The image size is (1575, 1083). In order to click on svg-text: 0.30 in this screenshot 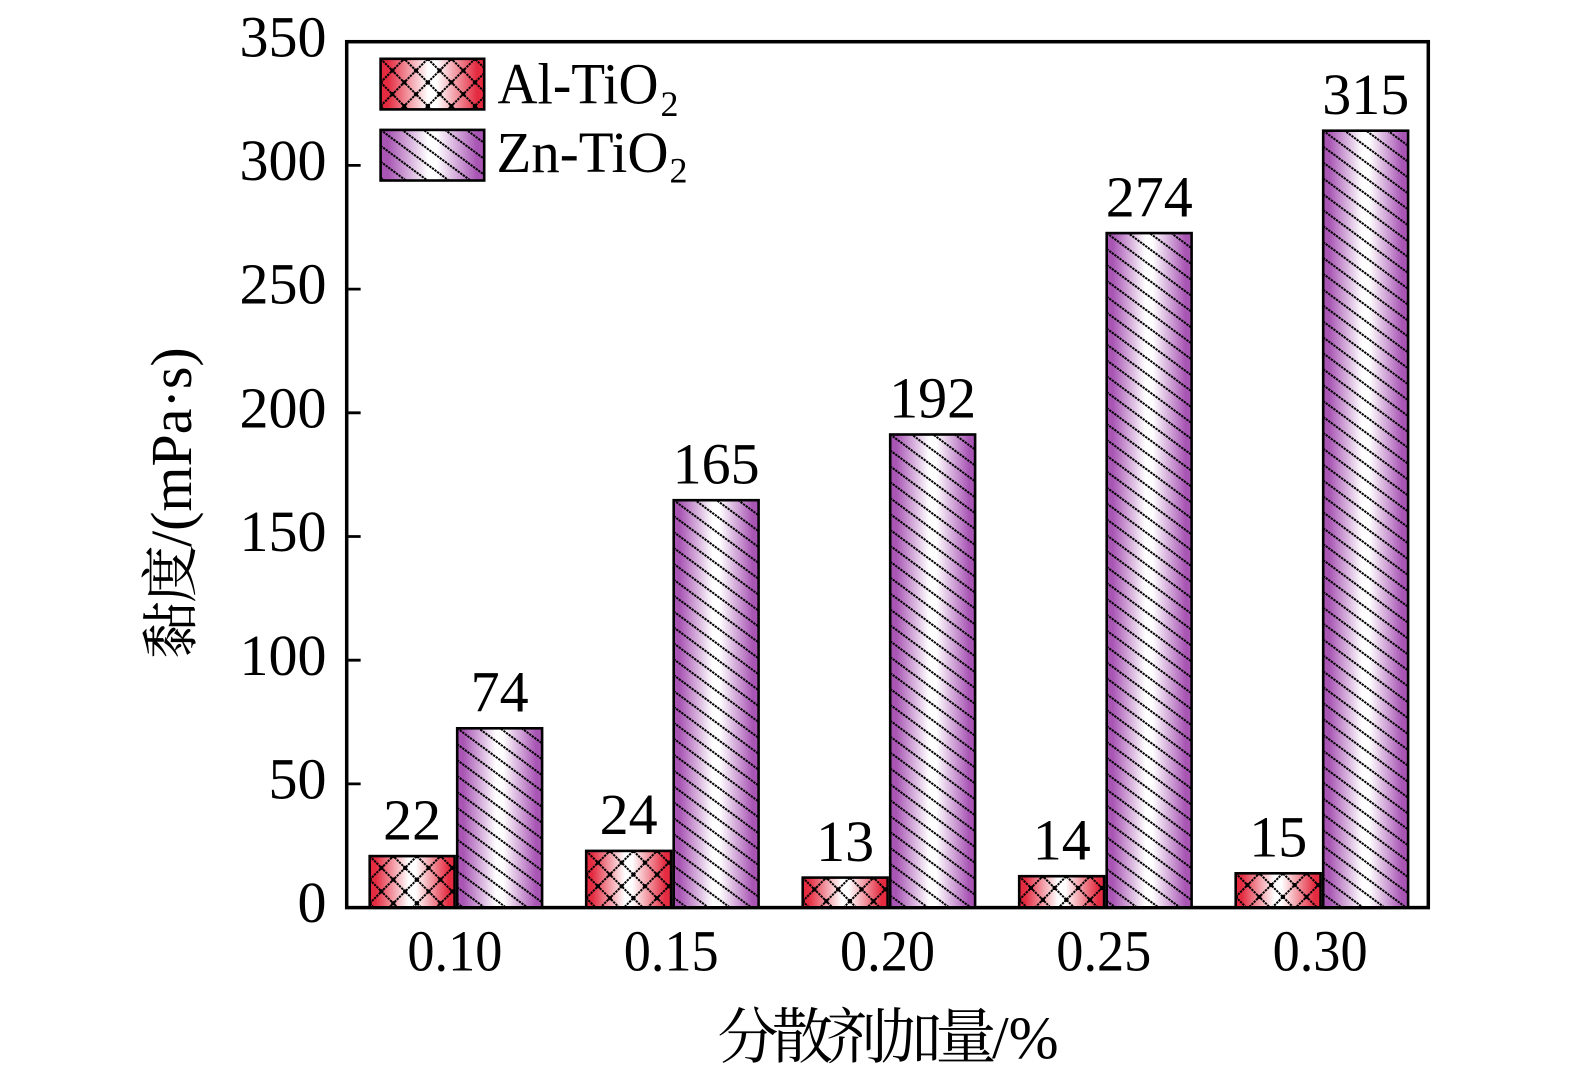, I will do `click(1320, 951)`.